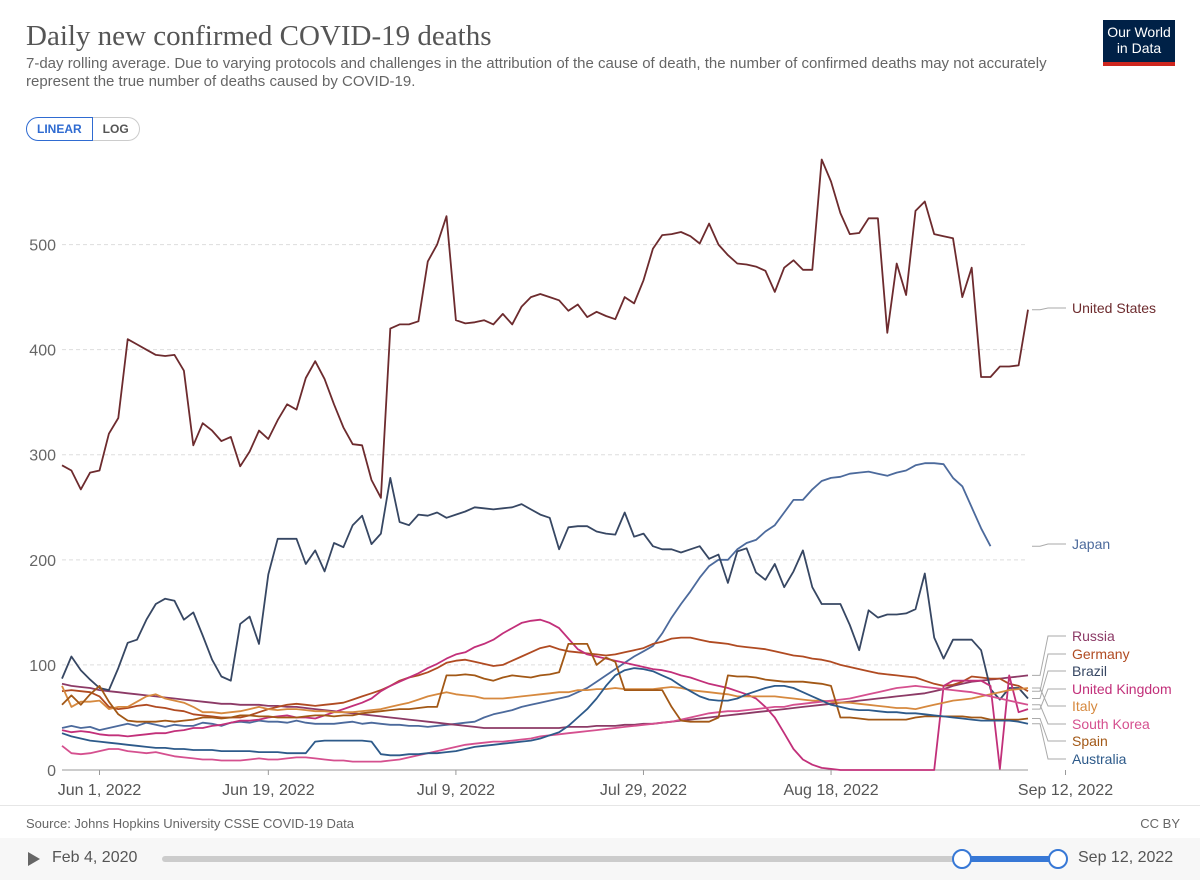 This screenshot has height=880, width=1200. Describe the element at coordinates (259, 36) in the screenshot. I see `chart-title: Daily new confirmed COVID-19 deaths` at that location.